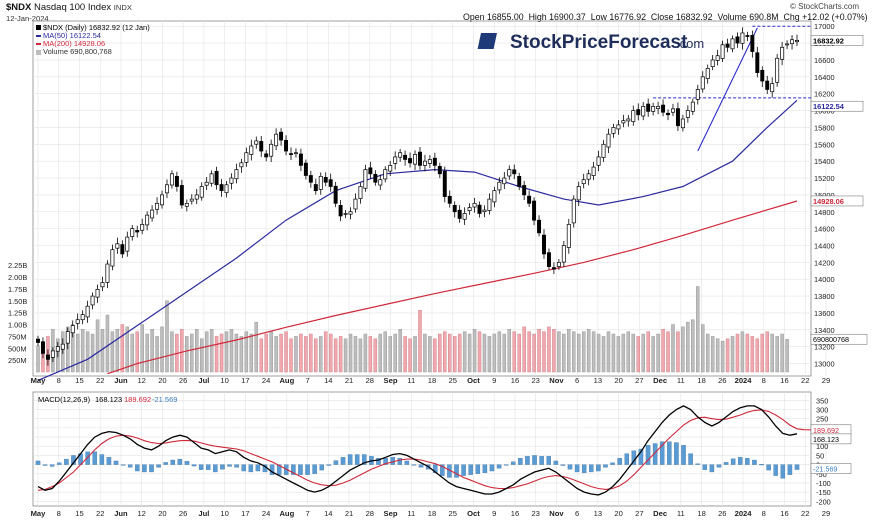 The height and width of the screenshot is (520, 875). I want to click on price-tick-label: 13000, so click(824, 364).